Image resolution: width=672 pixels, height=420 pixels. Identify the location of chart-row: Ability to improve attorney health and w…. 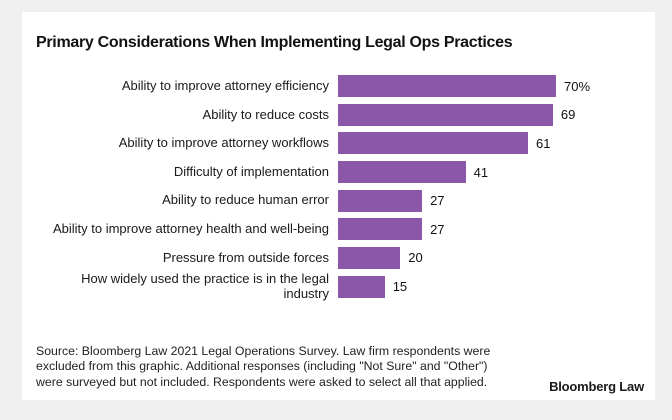
(343, 229).